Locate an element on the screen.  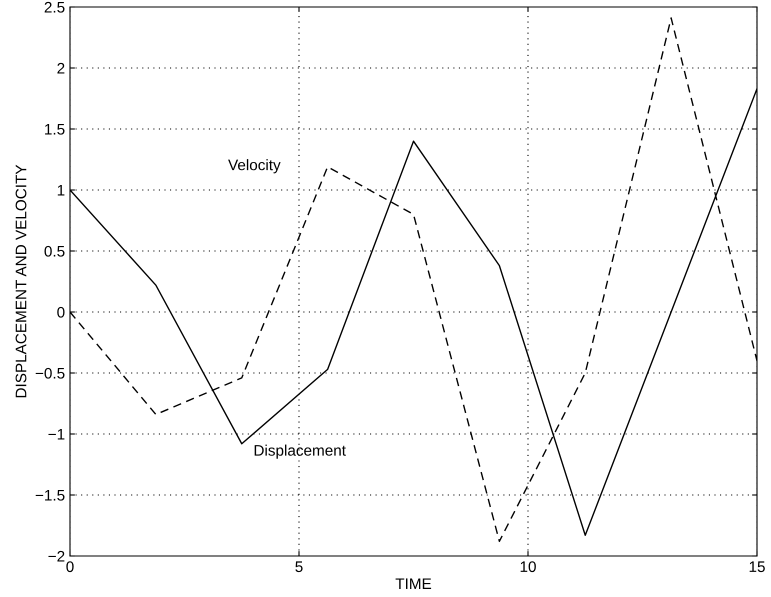
y-tick-label: −2 is located at coordinates (56, 556).